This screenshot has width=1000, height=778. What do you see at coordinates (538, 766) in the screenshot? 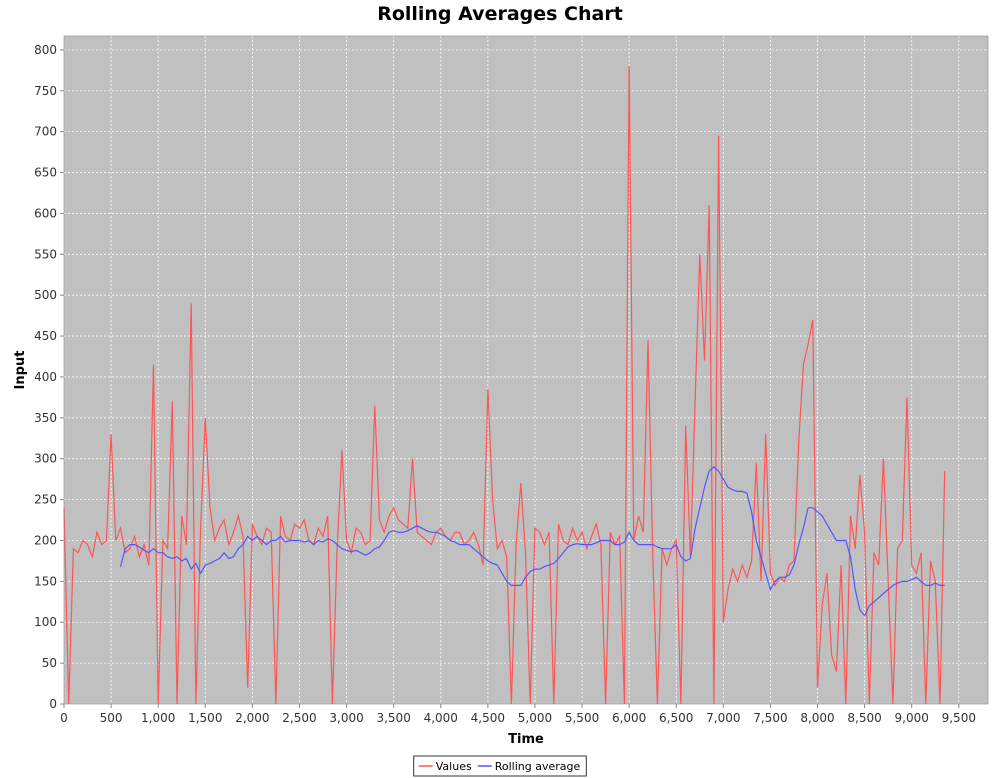
I see `legend-label: Rolling average` at bounding box center [538, 766].